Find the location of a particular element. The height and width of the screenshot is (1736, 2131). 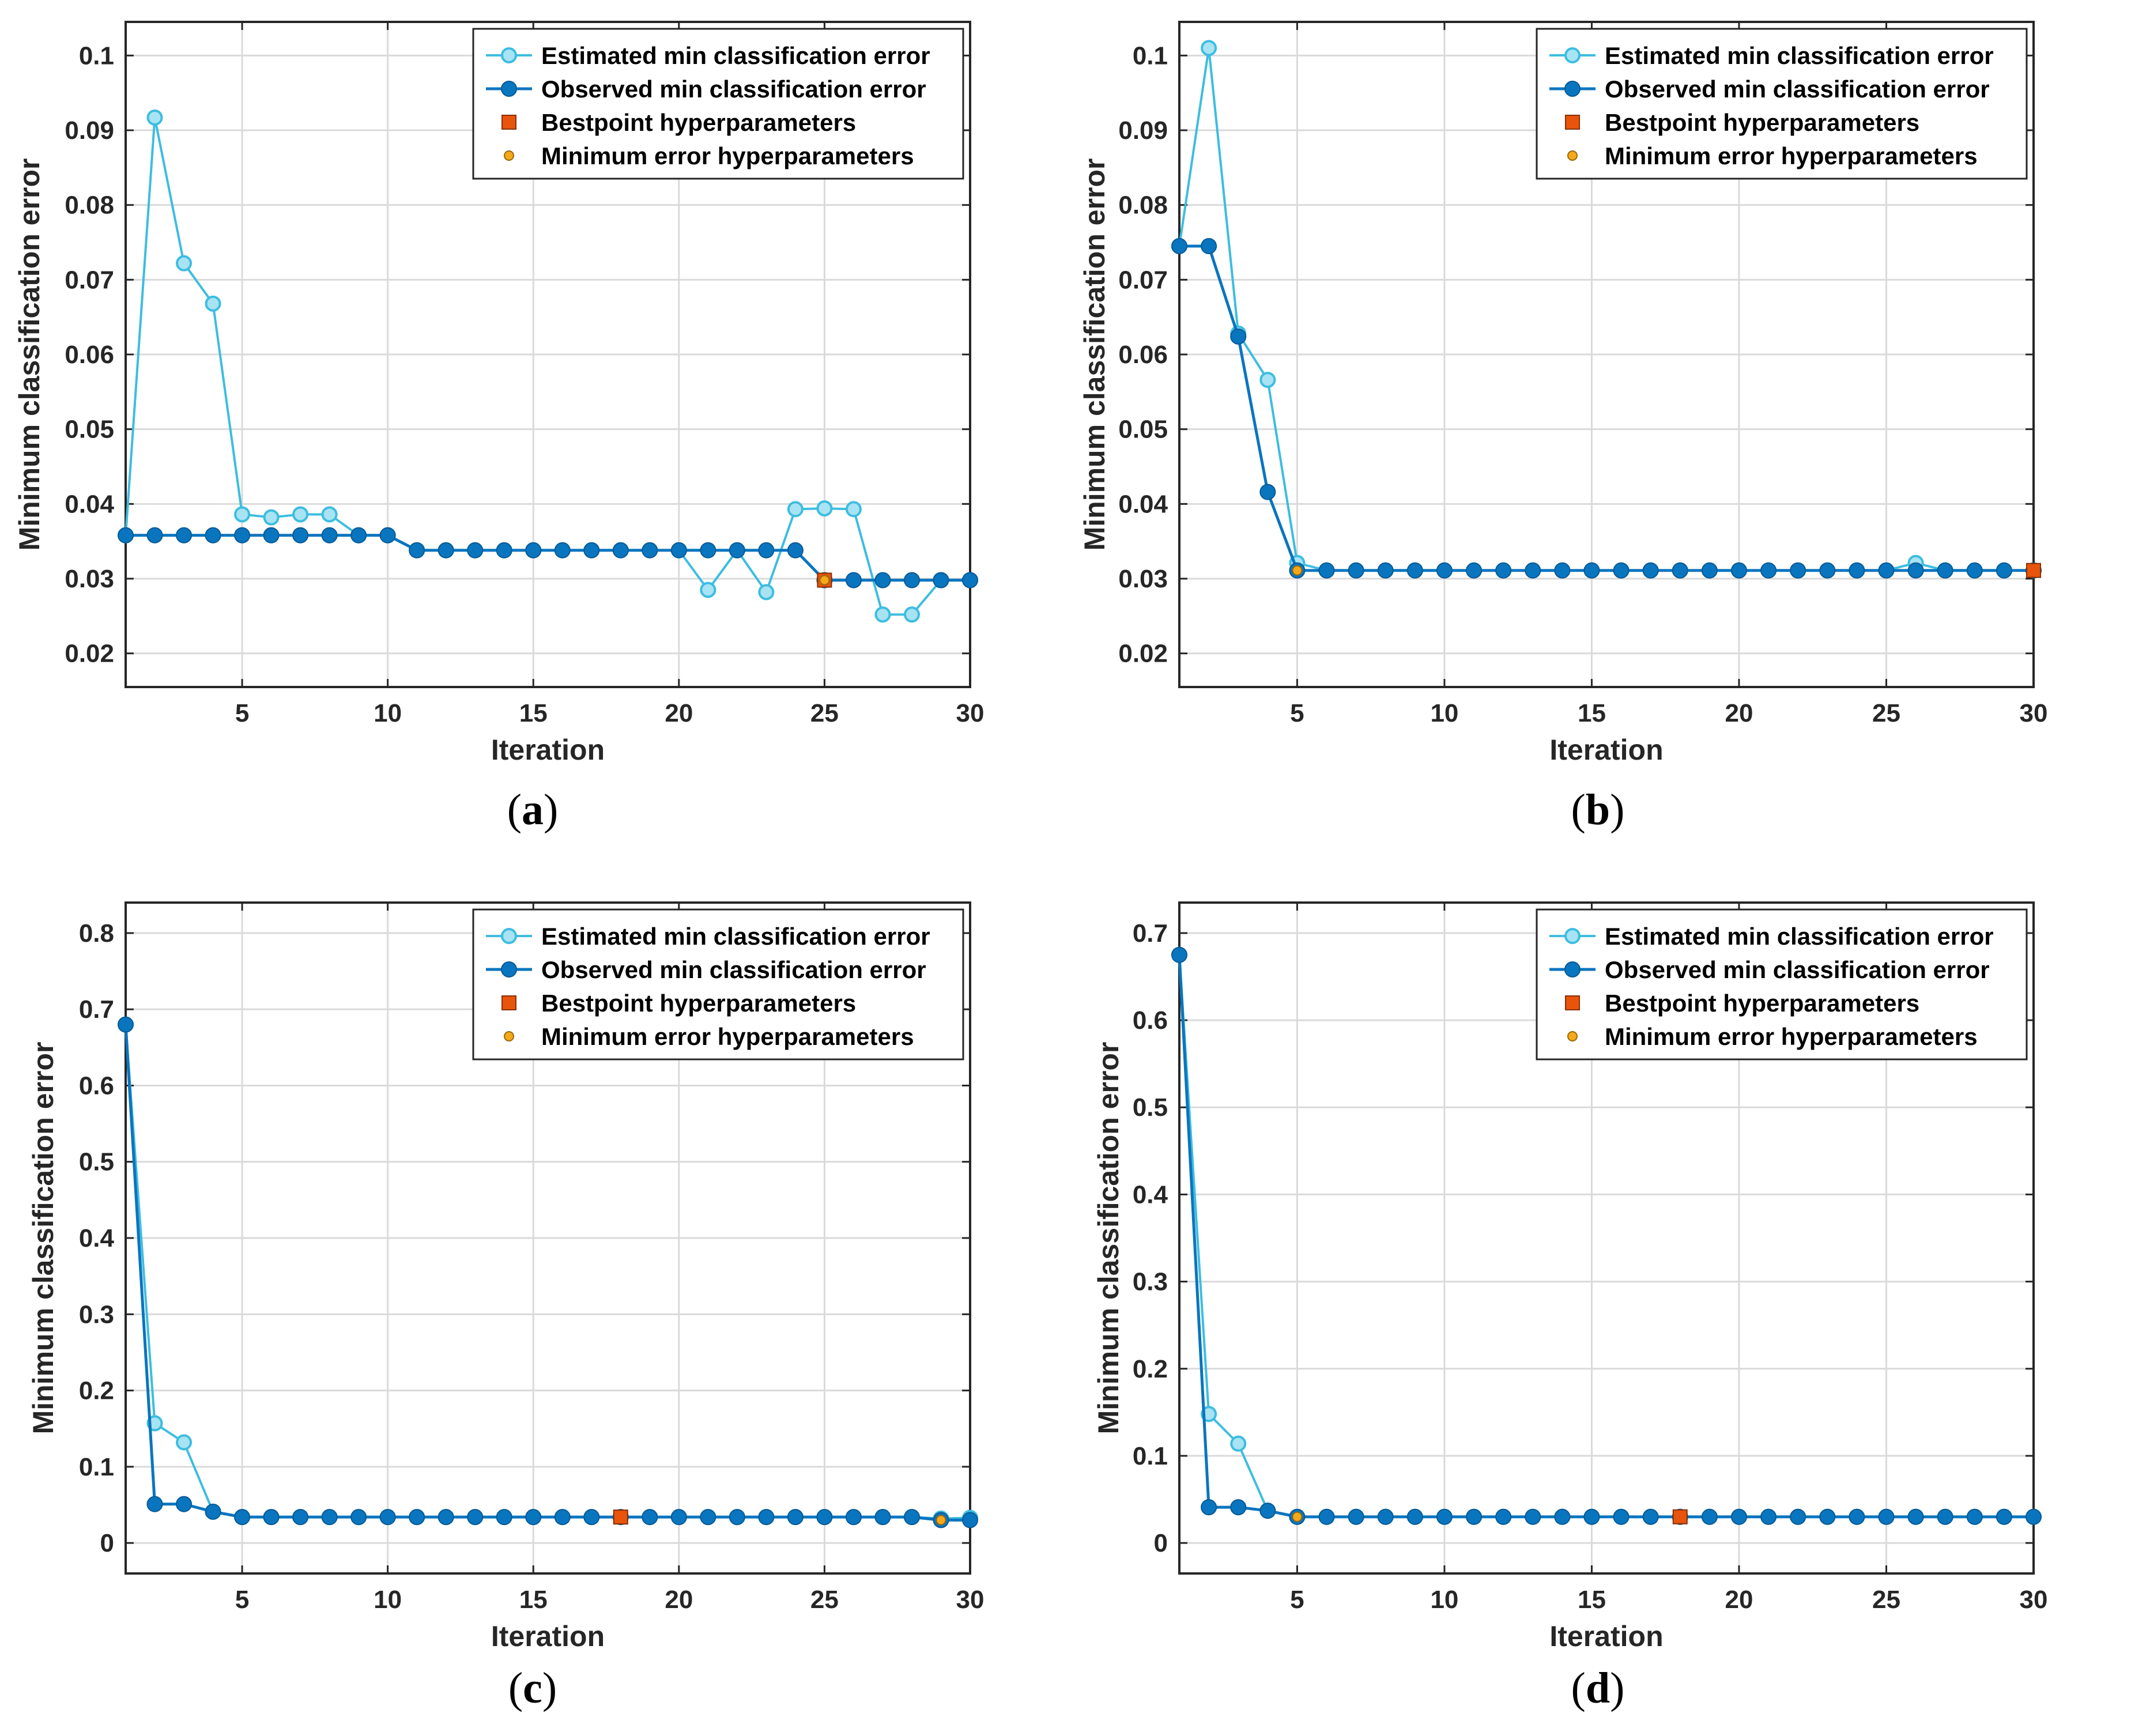

y-tick-label: 0.6 is located at coordinates (96, 1085).